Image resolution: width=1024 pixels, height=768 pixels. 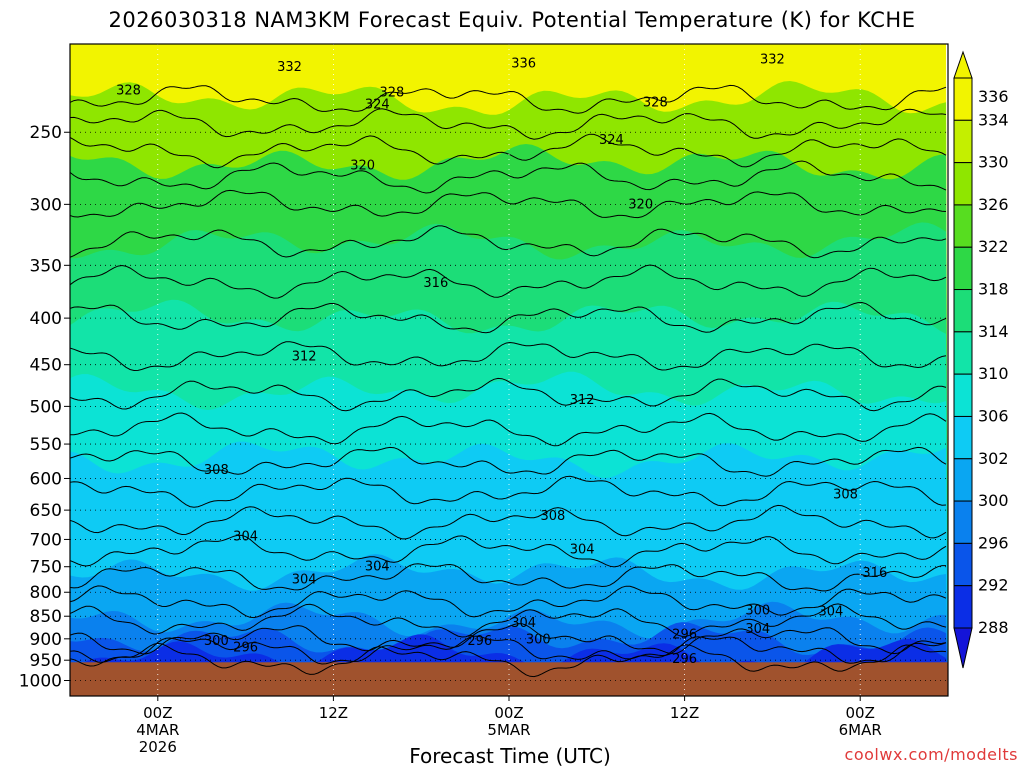 What do you see at coordinates (993, 204) in the screenshot?
I see `colorbar-label: 326` at bounding box center [993, 204].